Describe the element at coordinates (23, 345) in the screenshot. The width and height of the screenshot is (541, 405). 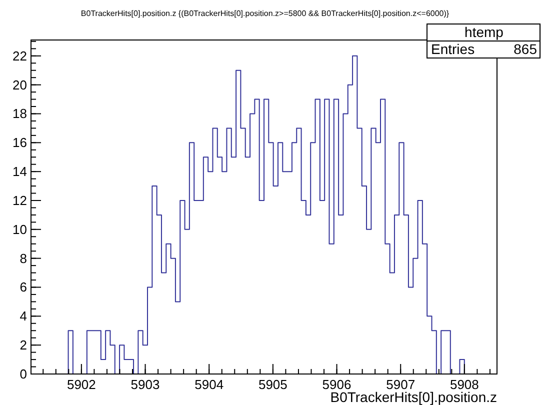
I see `y-tick-label: 2` at that location.